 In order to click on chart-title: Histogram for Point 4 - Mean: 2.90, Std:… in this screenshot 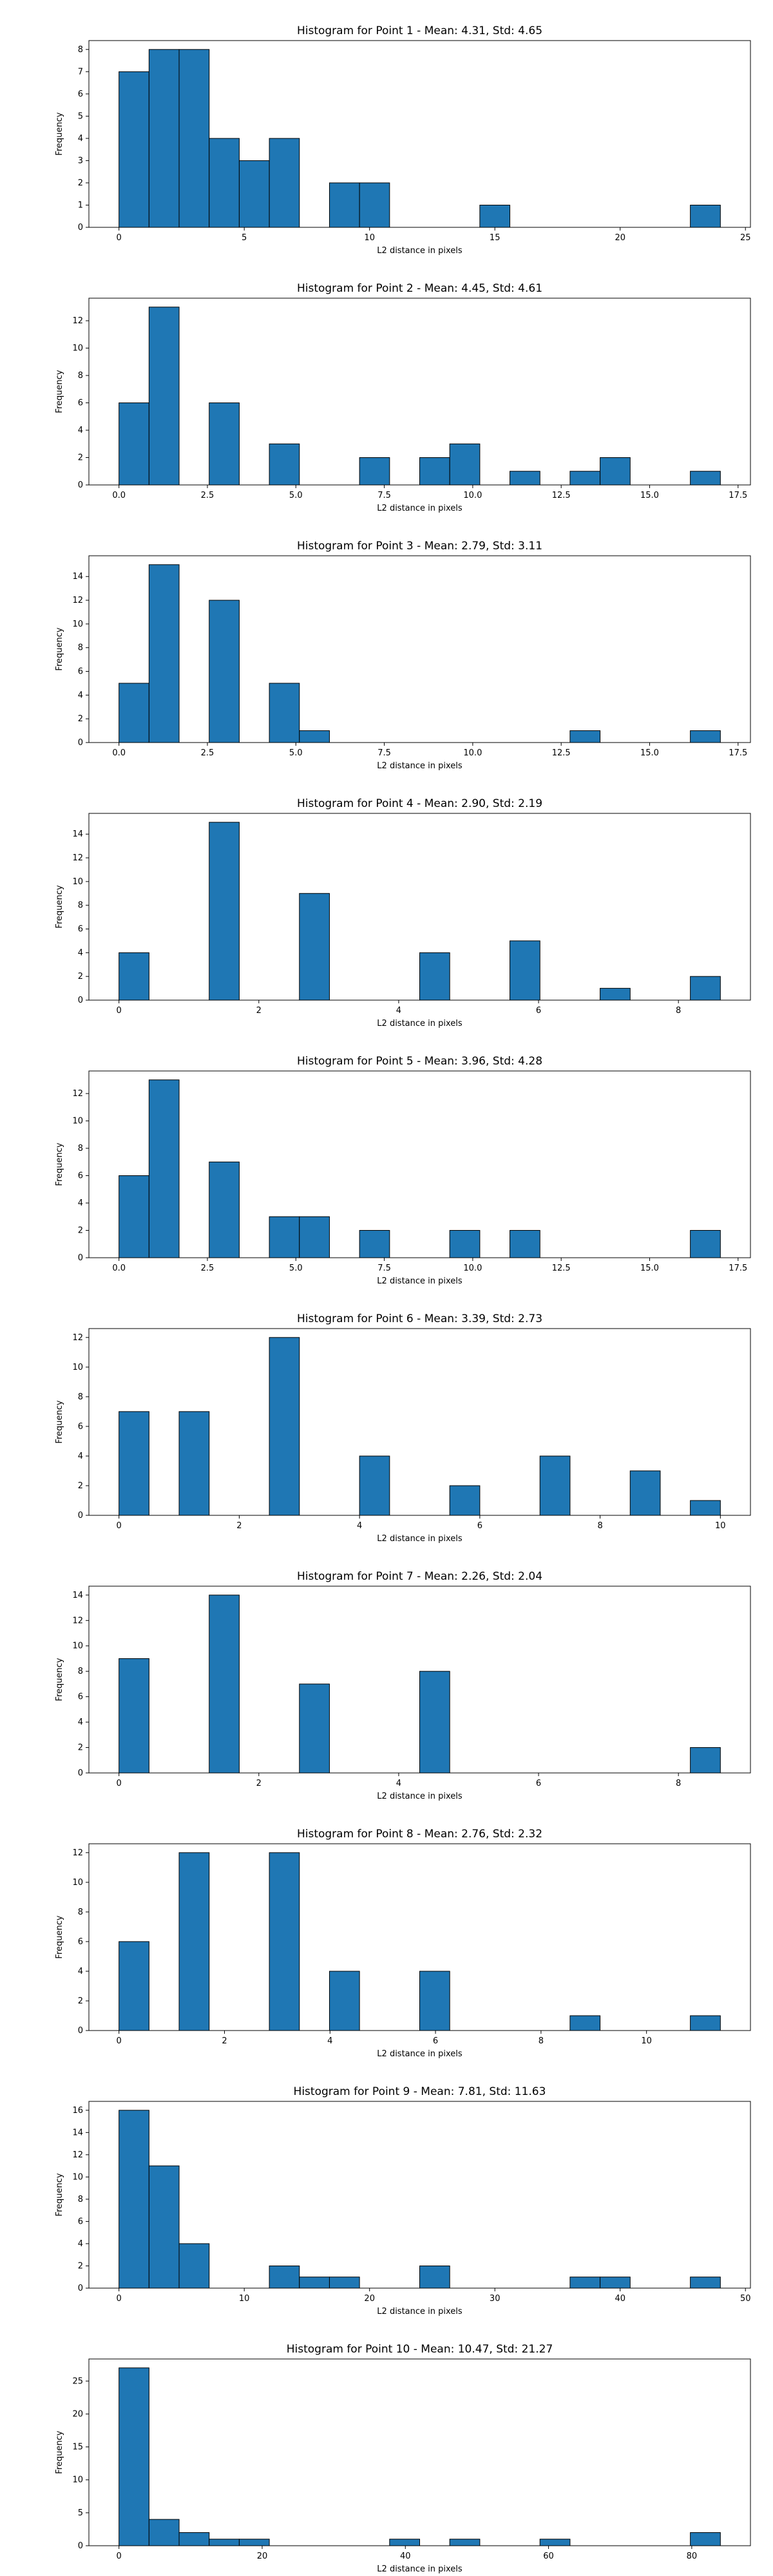, I will do `click(419, 804)`.